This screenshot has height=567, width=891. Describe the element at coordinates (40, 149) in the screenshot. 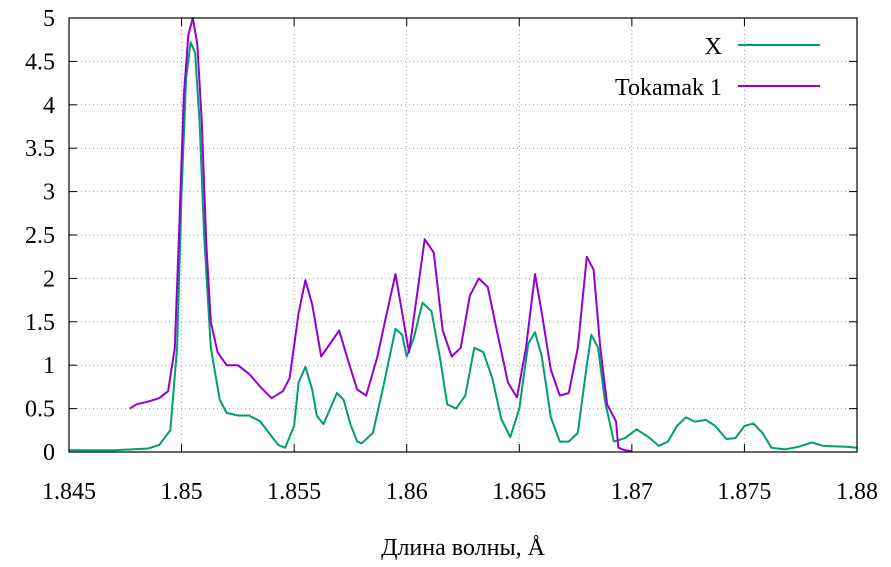

I see `y-tick-label: 3.5` at that location.